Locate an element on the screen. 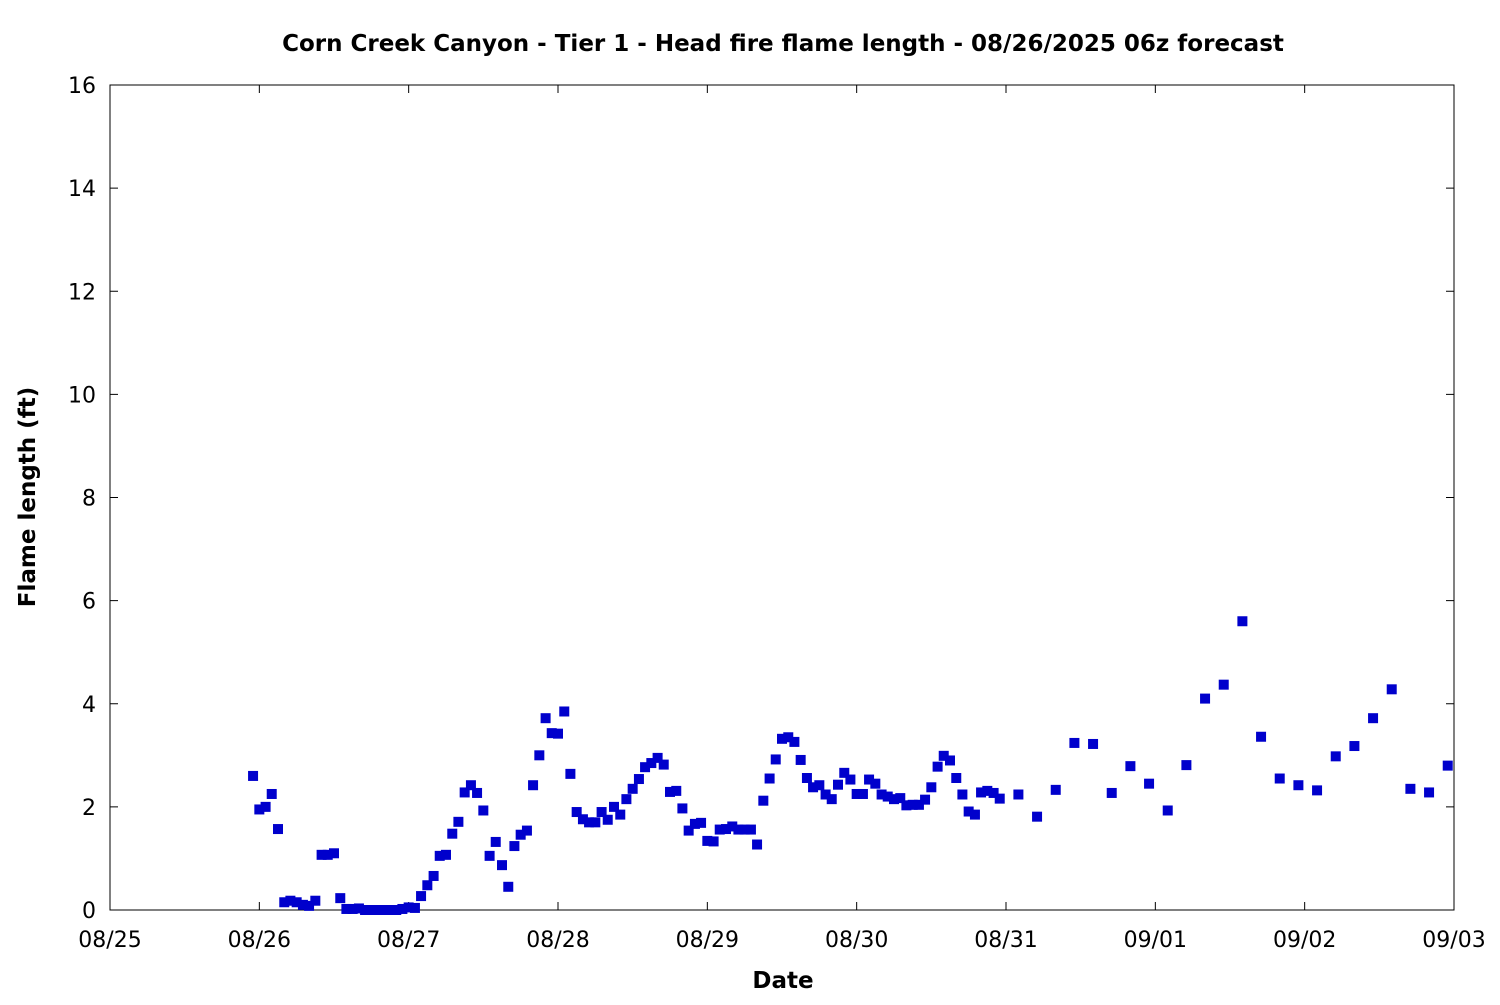 This screenshot has width=1500, height=1005. y-tick-label: 14 is located at coordinates (82, 189).